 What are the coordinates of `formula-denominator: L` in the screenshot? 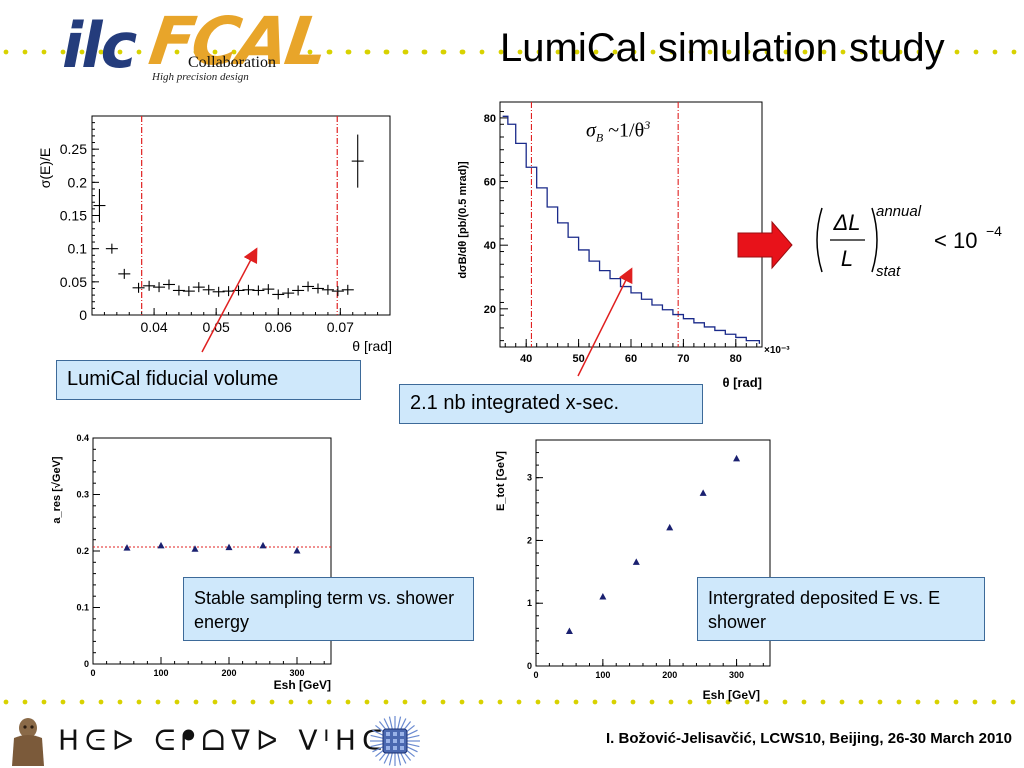 It's located at (847, 258).